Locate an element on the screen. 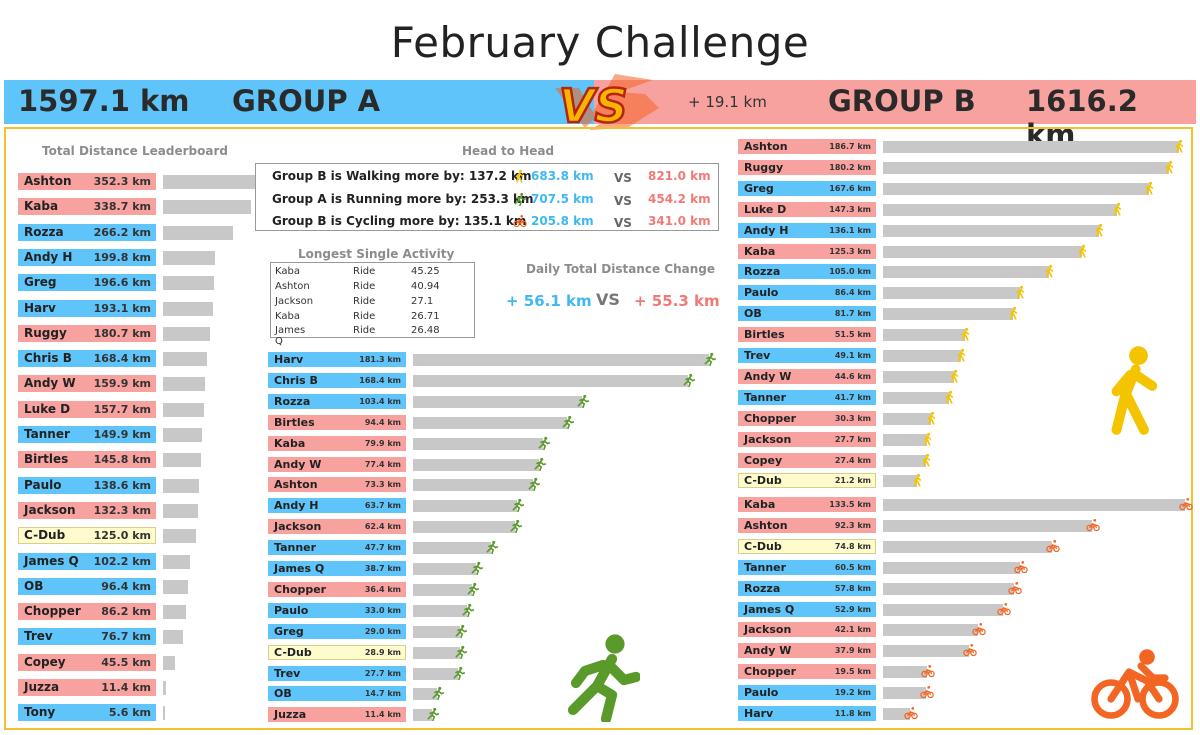  bar-value-label: 19.2 km is located at coordinates (852, 692).